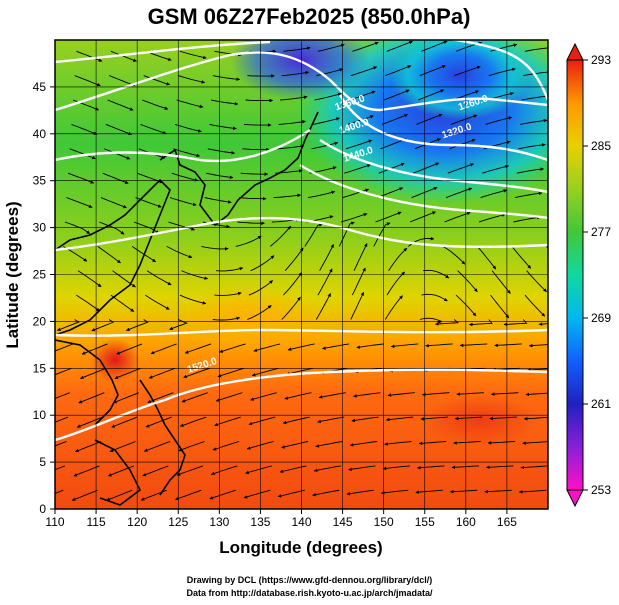  Describe the element at coordinates (42, 509) in the screenshot. I see `y-tick-label: 0` at that location.